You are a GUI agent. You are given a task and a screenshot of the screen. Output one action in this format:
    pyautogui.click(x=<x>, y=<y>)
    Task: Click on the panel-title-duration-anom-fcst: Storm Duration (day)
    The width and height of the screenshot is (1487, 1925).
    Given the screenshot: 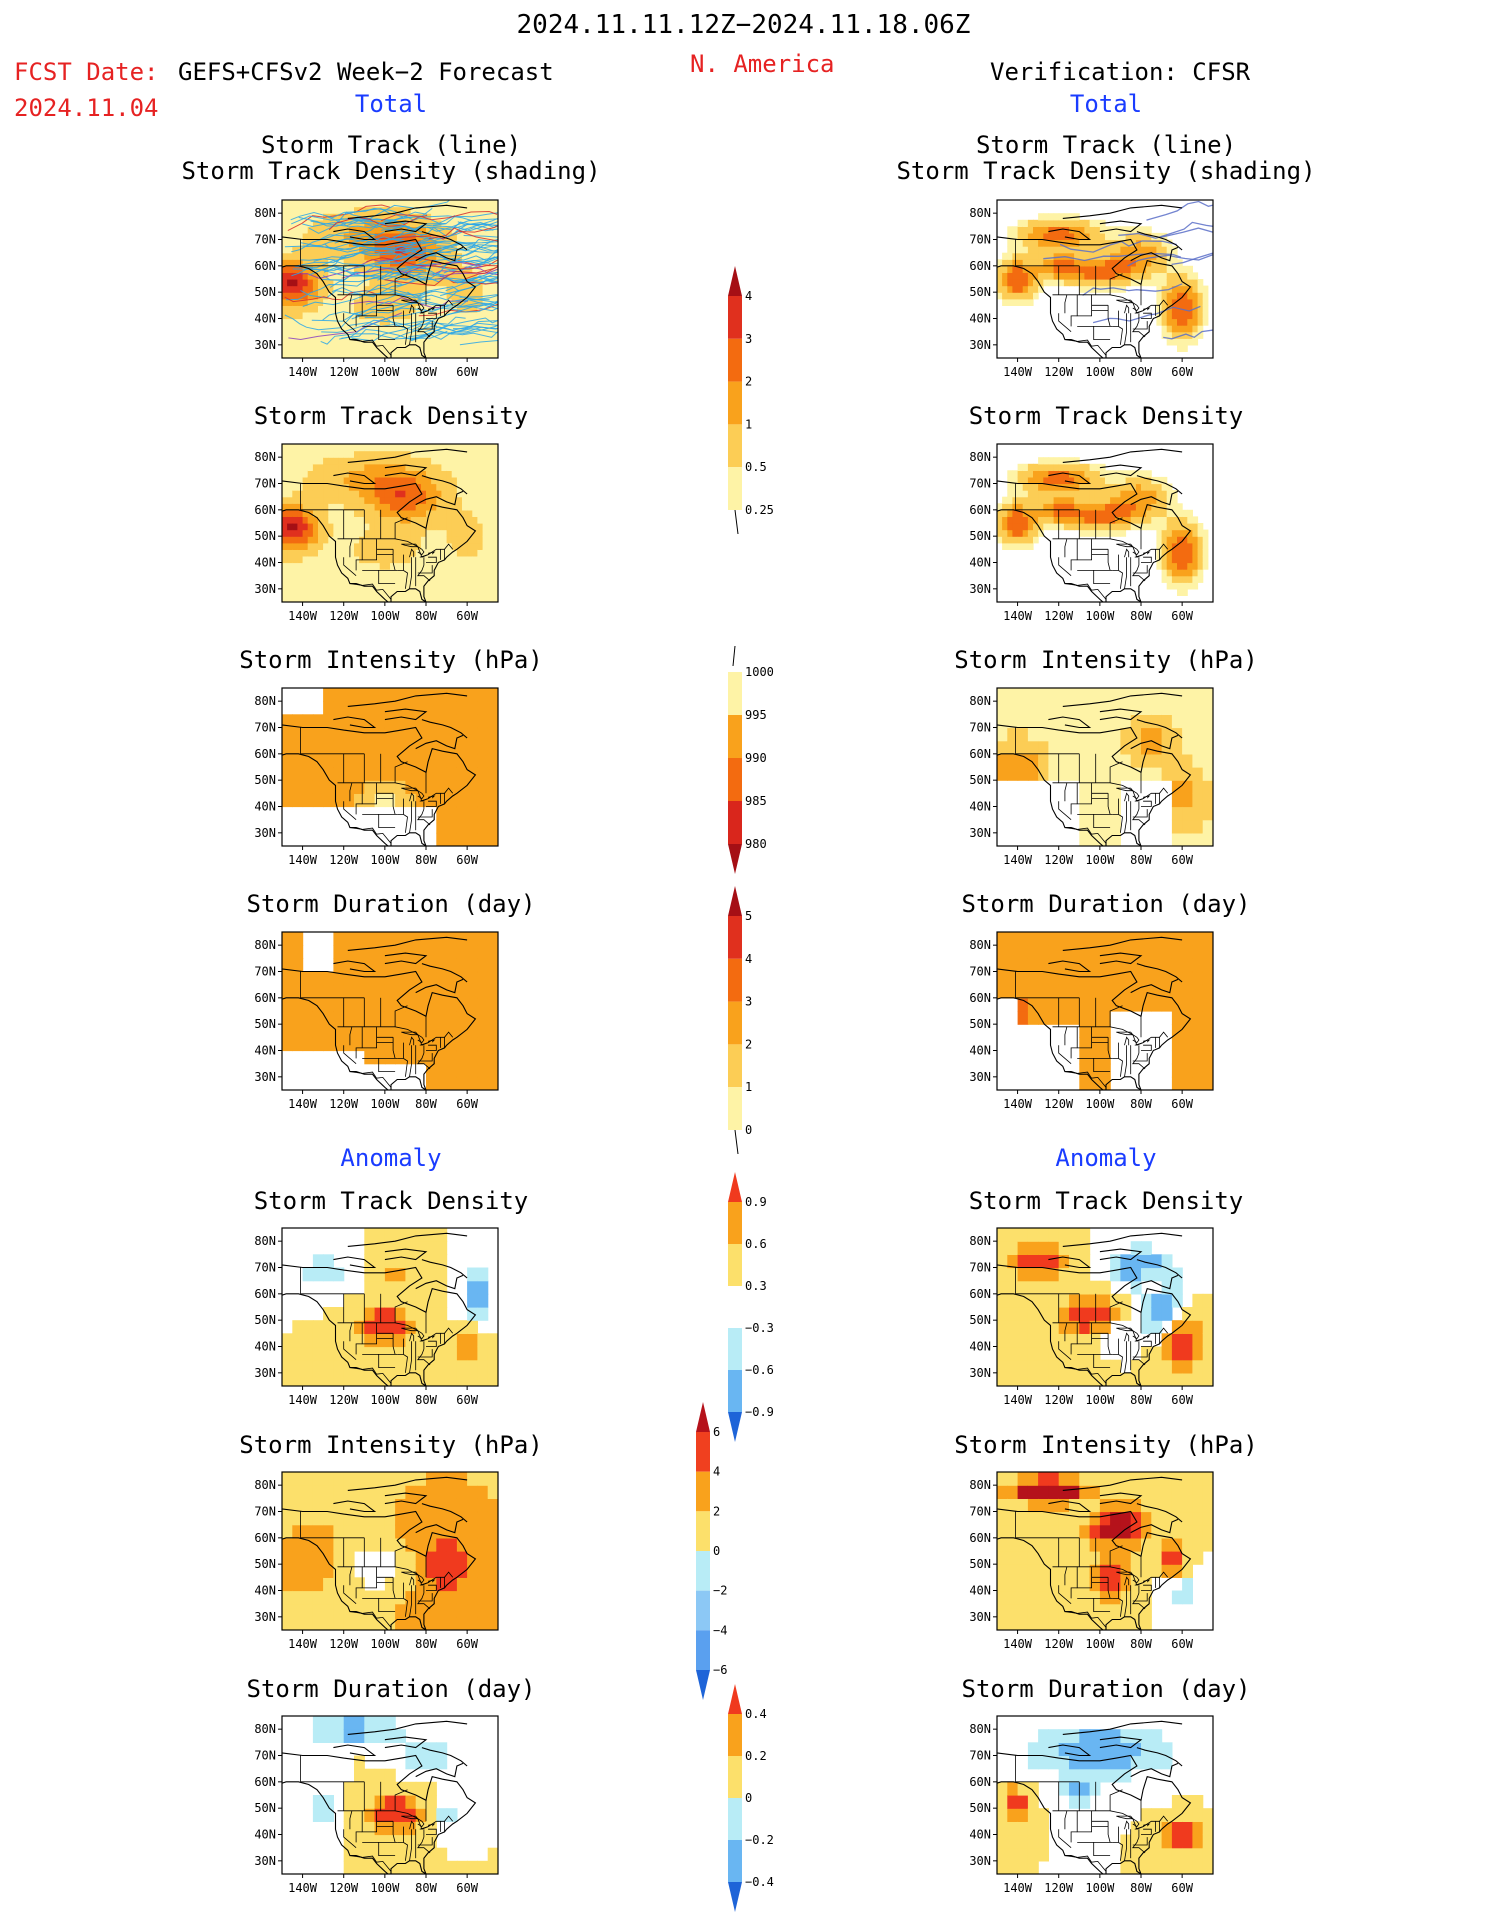 What is the action you would take?
    pyautogui.click(x=391, y=1689)
    